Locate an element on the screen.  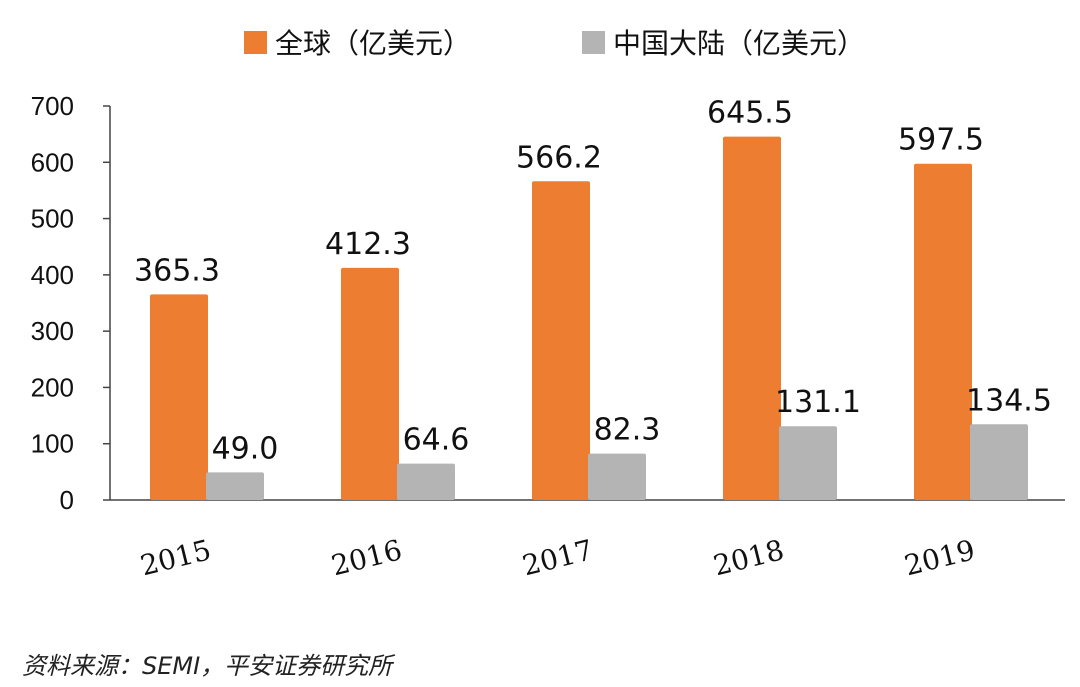
data-label: 597.5 is located at coordinates (941, 140).